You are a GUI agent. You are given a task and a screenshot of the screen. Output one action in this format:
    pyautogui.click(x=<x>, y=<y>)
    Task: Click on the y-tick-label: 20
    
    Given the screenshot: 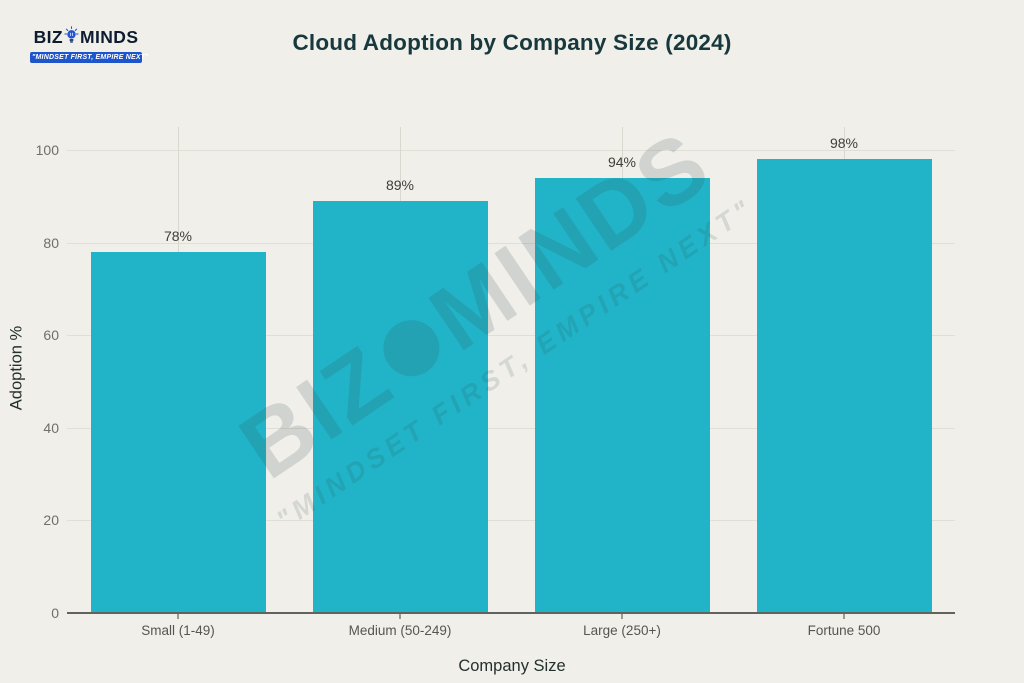 What is the action you would take?
    pyautogui.click(x=51, y=520)
    